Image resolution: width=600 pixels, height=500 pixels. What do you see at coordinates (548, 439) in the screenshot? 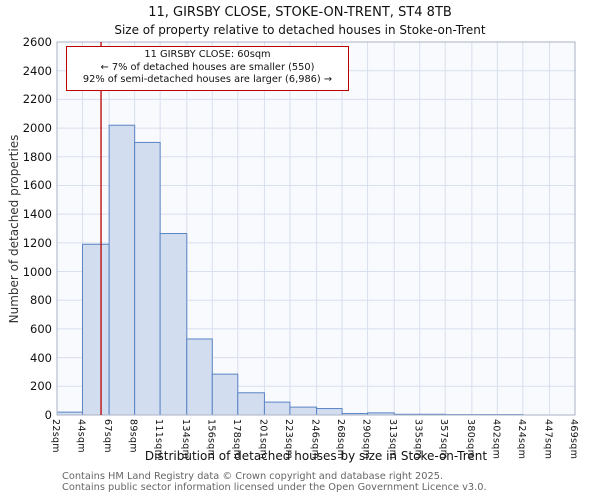
I see `x-tick-label: 447sqm` at bounding box center [548, 439].